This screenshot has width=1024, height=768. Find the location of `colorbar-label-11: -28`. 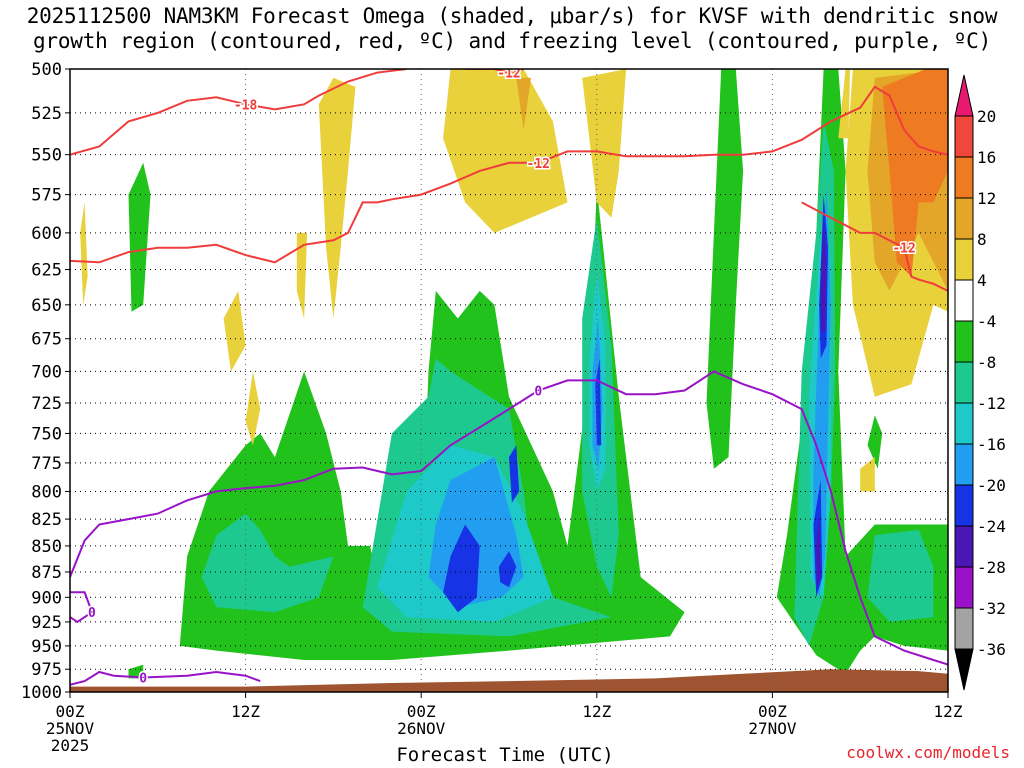

colorbar-label-11: -28 is located at coordinates (991, 567).